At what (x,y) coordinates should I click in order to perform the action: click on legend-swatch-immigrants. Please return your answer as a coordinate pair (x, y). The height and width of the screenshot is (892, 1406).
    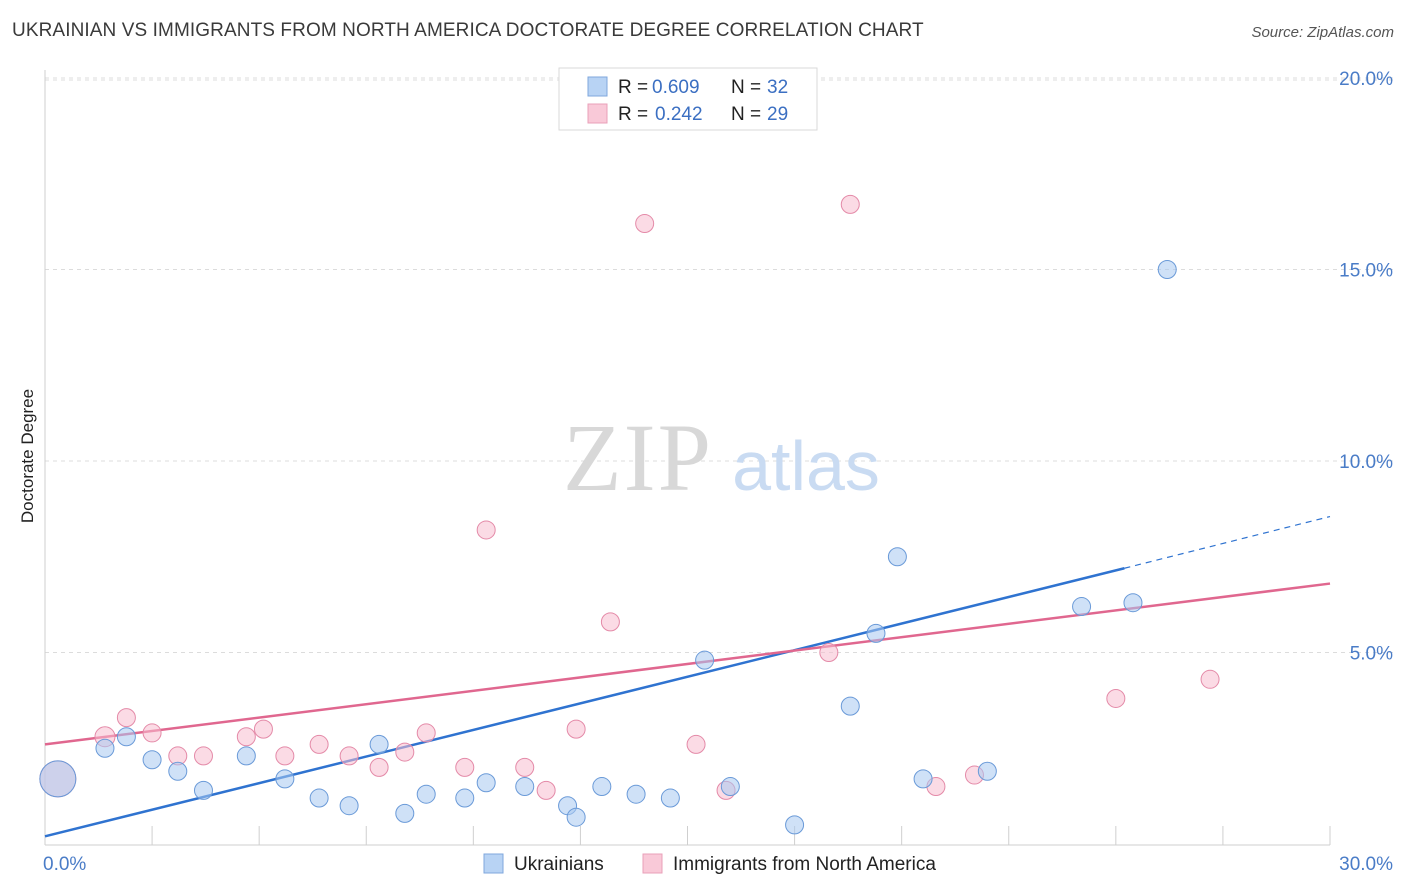
    Looking at the image, I should click on (597, 113).